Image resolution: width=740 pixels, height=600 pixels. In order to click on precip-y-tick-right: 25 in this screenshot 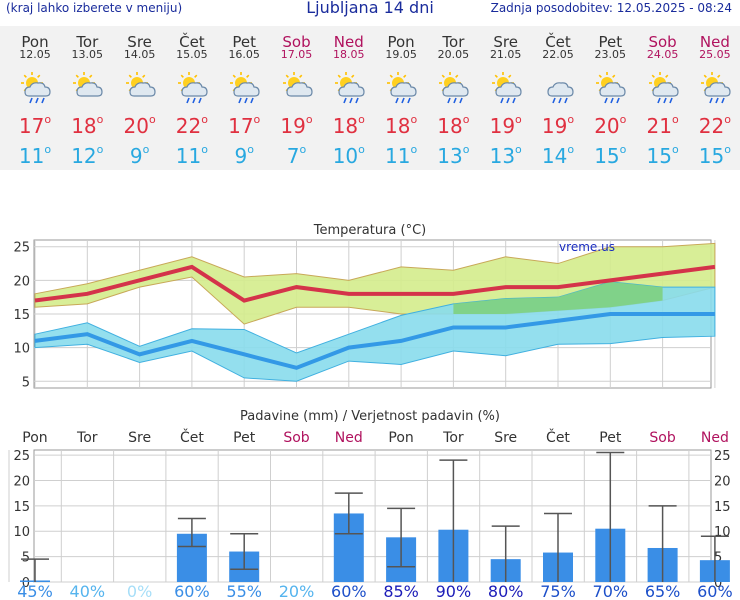, I will do `click(722, 456)`.